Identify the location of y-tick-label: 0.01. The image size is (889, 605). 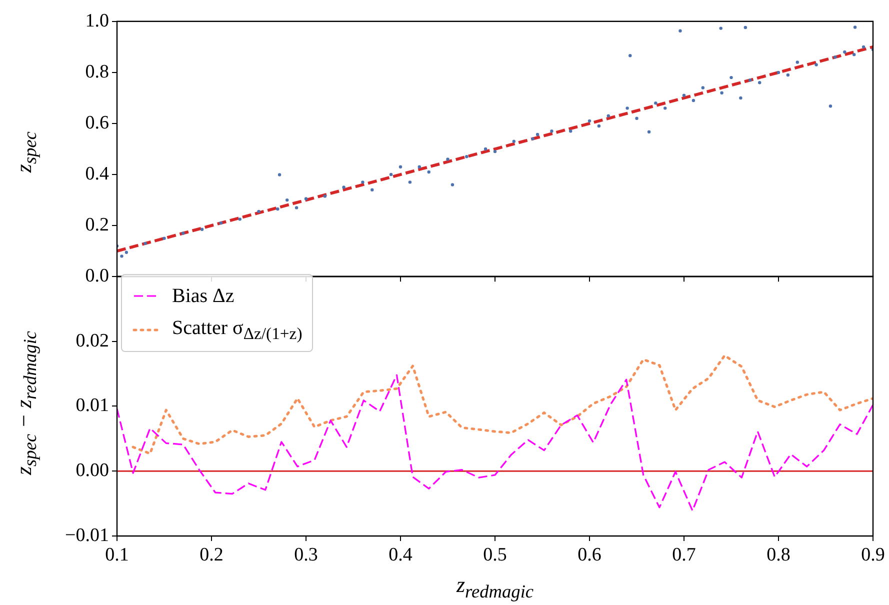
(92, 405).